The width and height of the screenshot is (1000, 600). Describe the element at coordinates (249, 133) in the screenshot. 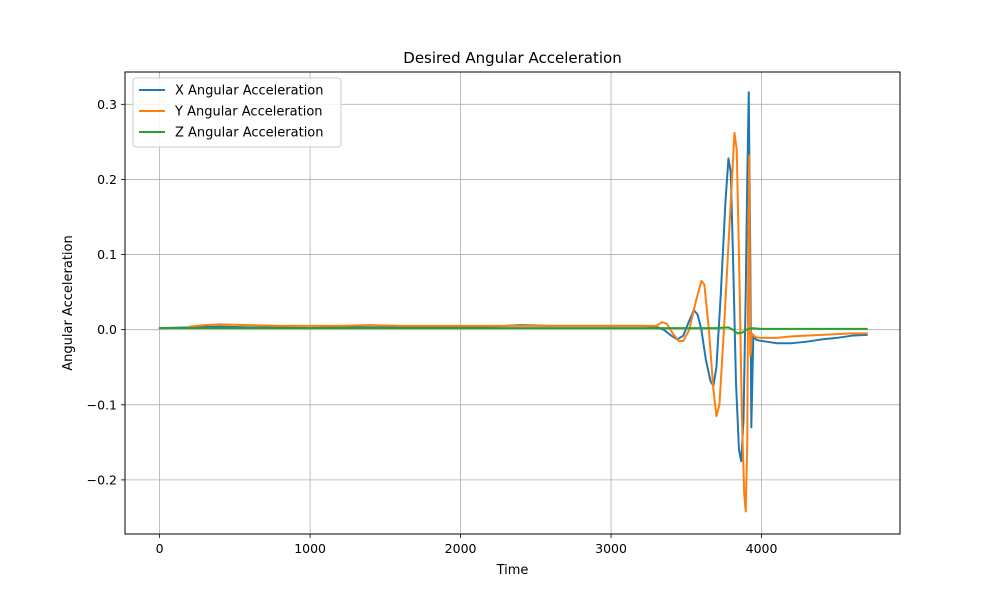

I see `legend-label-3: Z Angular Acceleration` at that location.